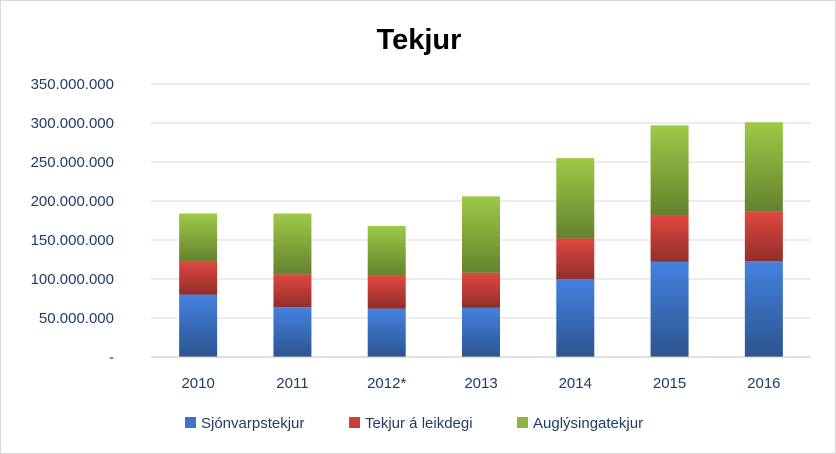 The width and height of the screenshot is (836, 454). What do you see at coordinates (480, 383) in the screenshot?
I see `x-tick-label: 2013` at bounding box center [480, 383].